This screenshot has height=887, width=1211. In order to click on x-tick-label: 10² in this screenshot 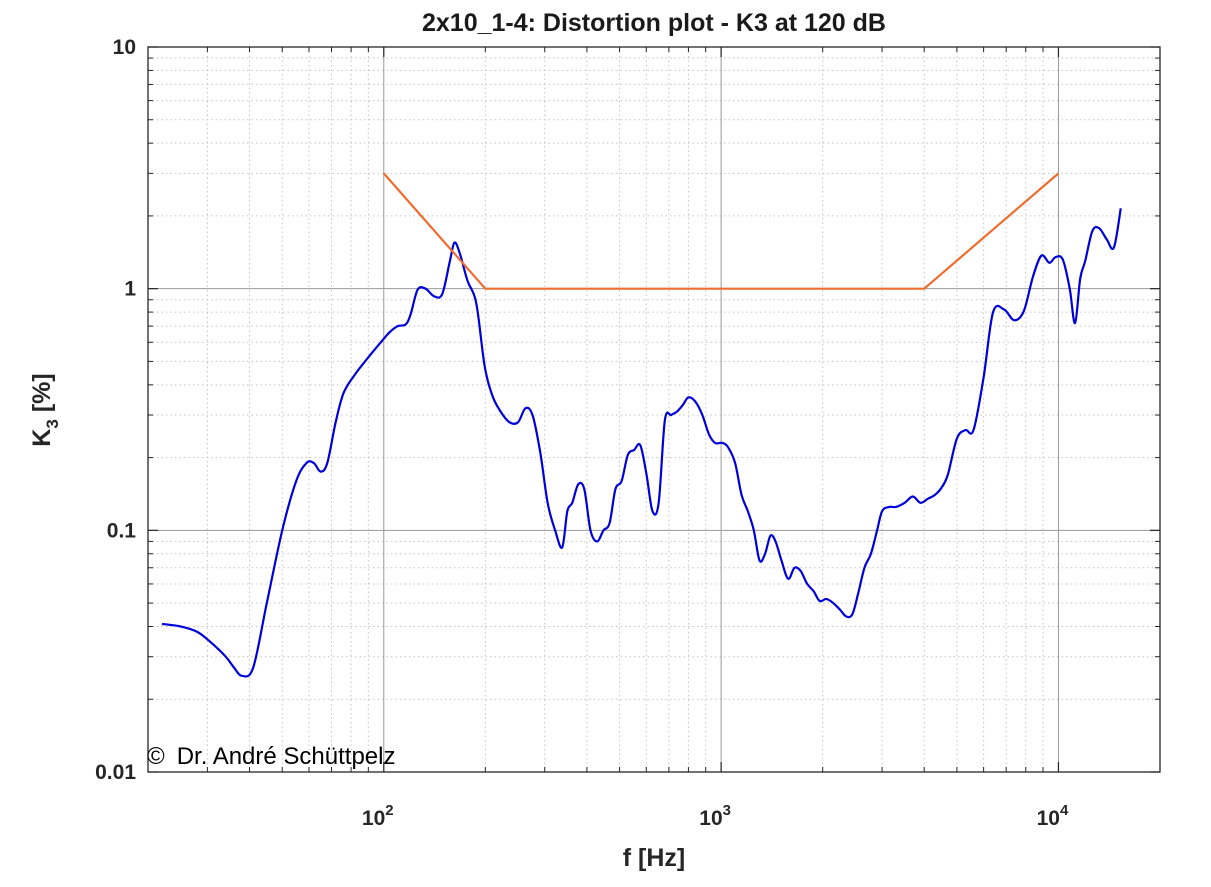, I will do `click(378, 816)`.